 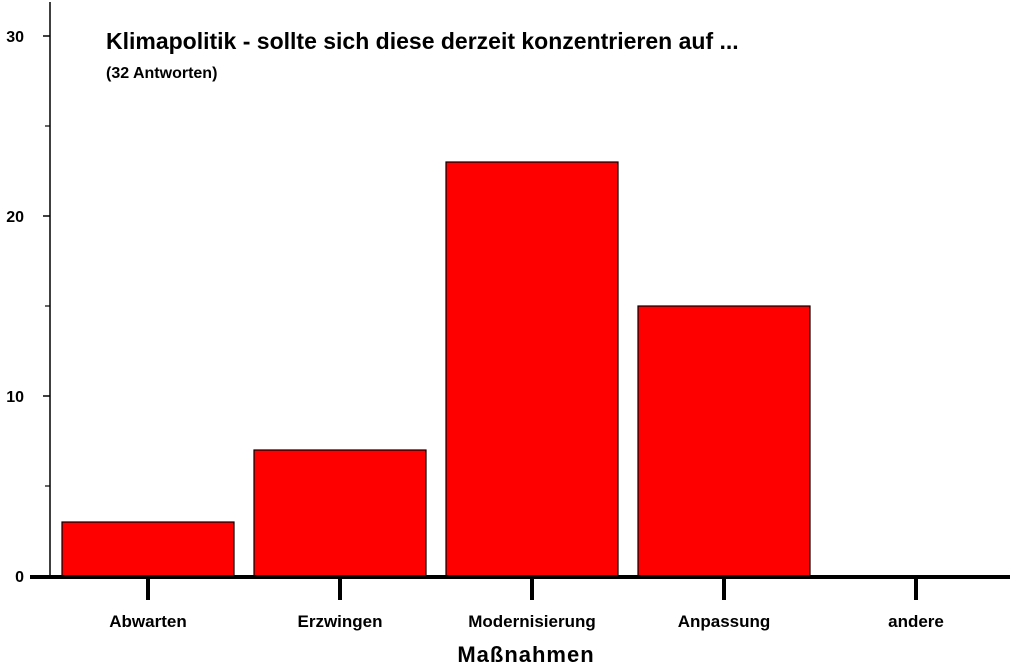 What do you see at coordinates (724, 441) in the screenshot?
I see `bar-anpassung` at bounding box center [724, 441].